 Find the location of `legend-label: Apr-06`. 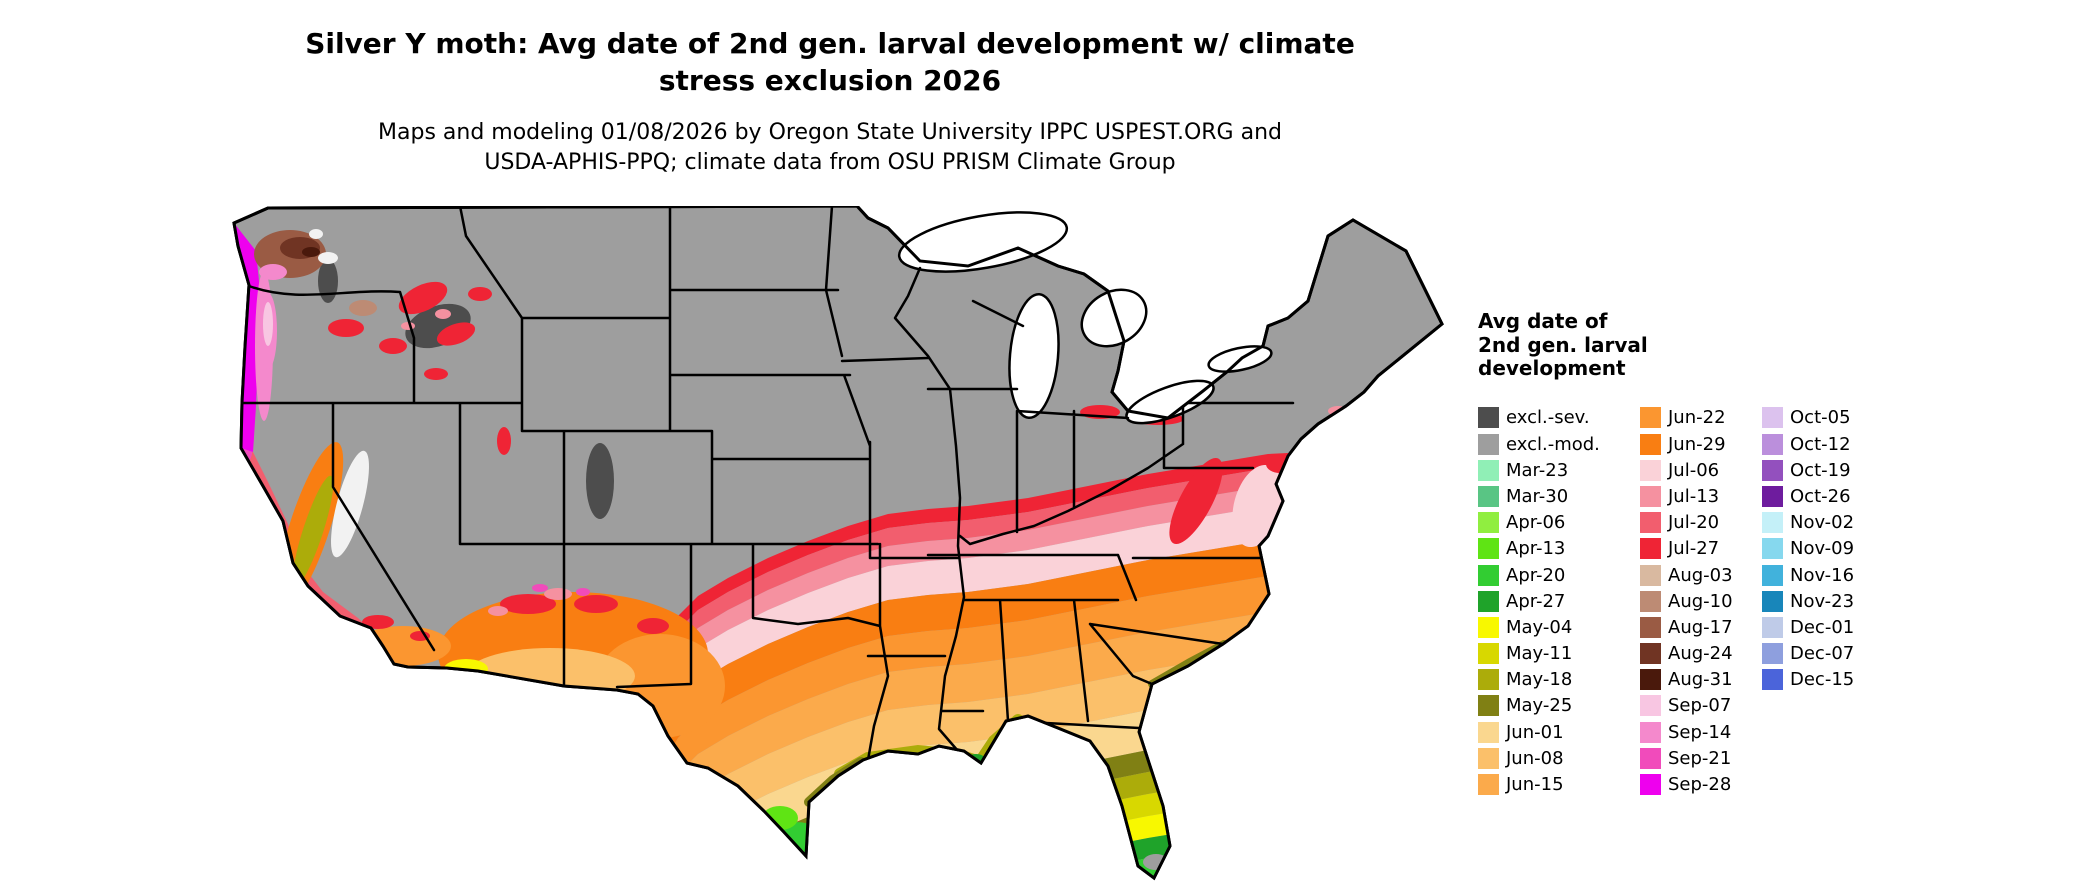

legend-label: Apr-06 is located at coordinates (1536, 523).